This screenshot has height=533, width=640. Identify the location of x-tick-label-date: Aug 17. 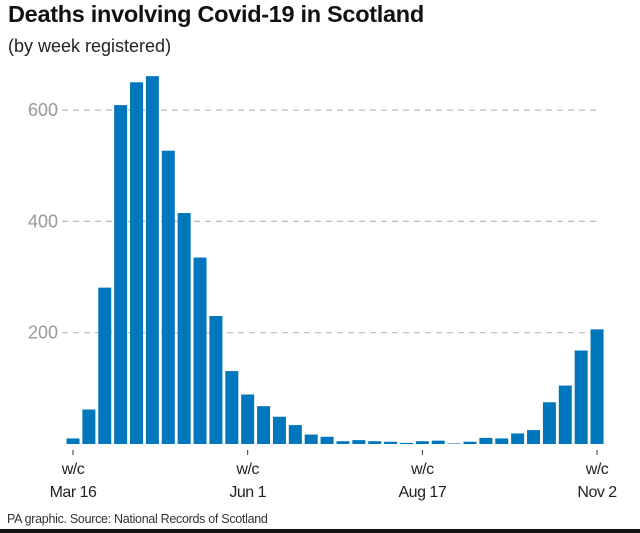
(423, 492).